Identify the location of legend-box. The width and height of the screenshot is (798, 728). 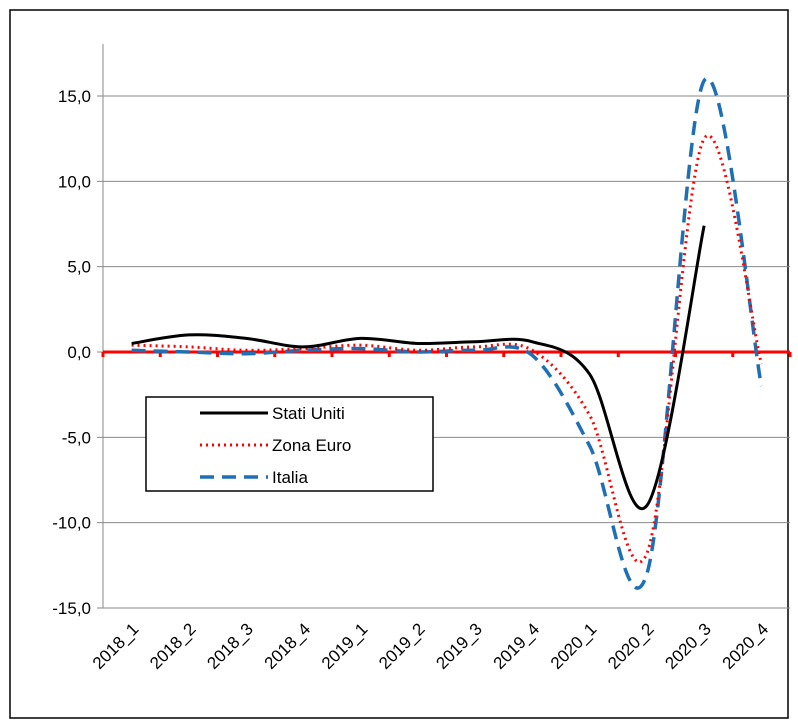
(289, 444).